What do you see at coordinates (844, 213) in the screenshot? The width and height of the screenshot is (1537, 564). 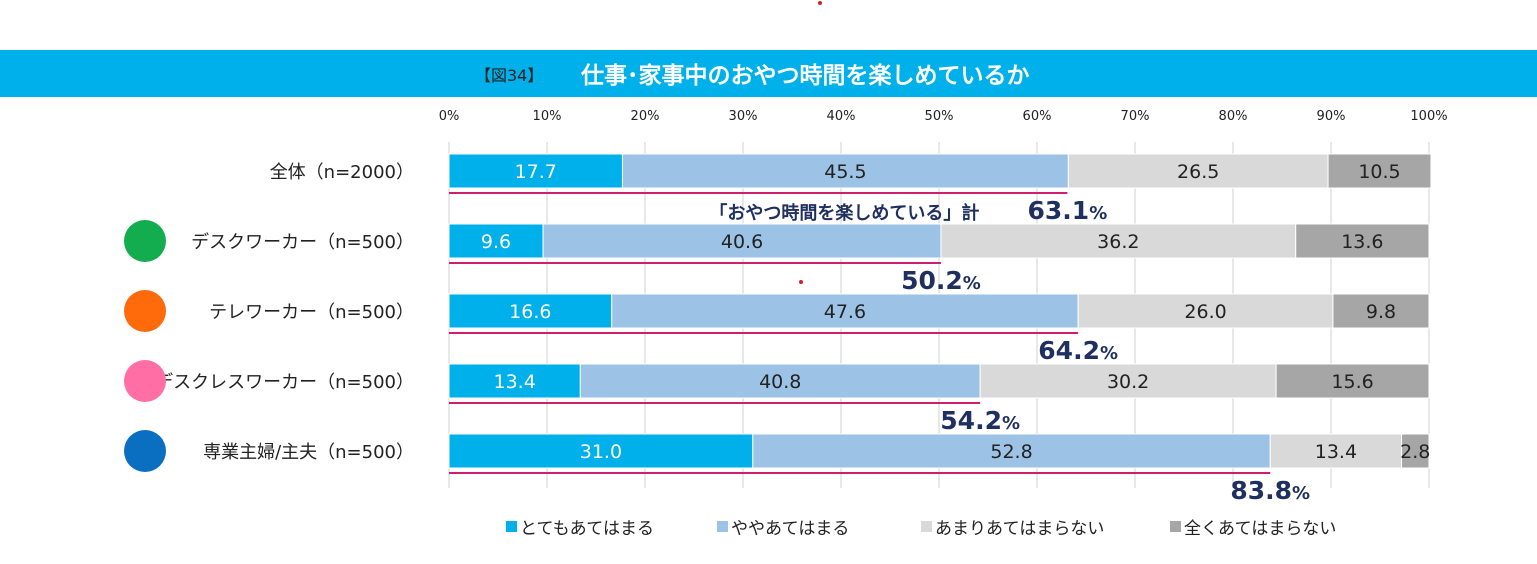 I see `total-prefix-label: 「おやつ時間を楽しめている」計` at bounding box center [844, 213].